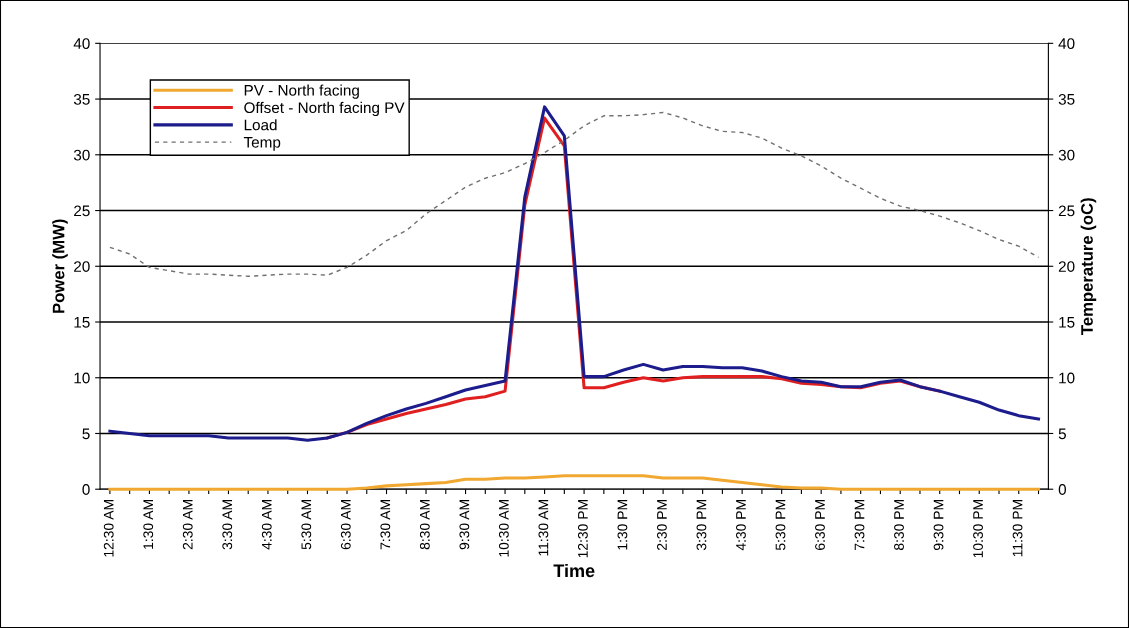  What do you see at coordinates (938, 525) in the screenshot?
I see `x-tick-label: 9:30 PM` at bounding box center [938, 525].